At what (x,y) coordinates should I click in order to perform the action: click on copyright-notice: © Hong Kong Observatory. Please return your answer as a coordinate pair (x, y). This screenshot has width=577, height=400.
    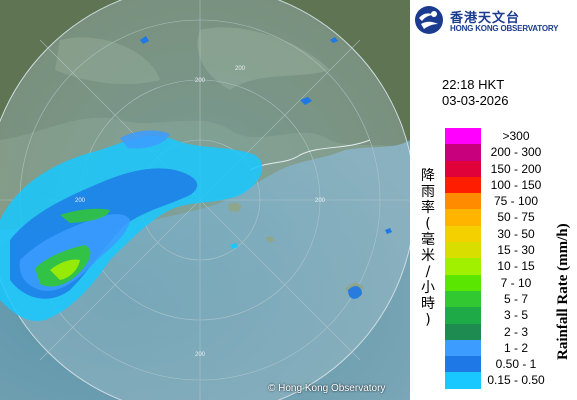
    Looking at the image, I should click on (327, 388).